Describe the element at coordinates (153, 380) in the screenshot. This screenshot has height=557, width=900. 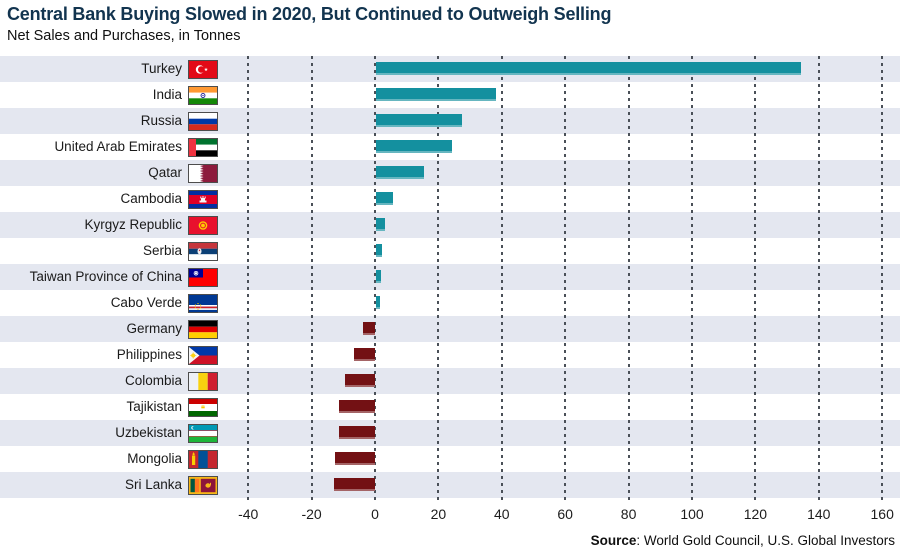
I see `country-label-colombia: Colombia` at that location.